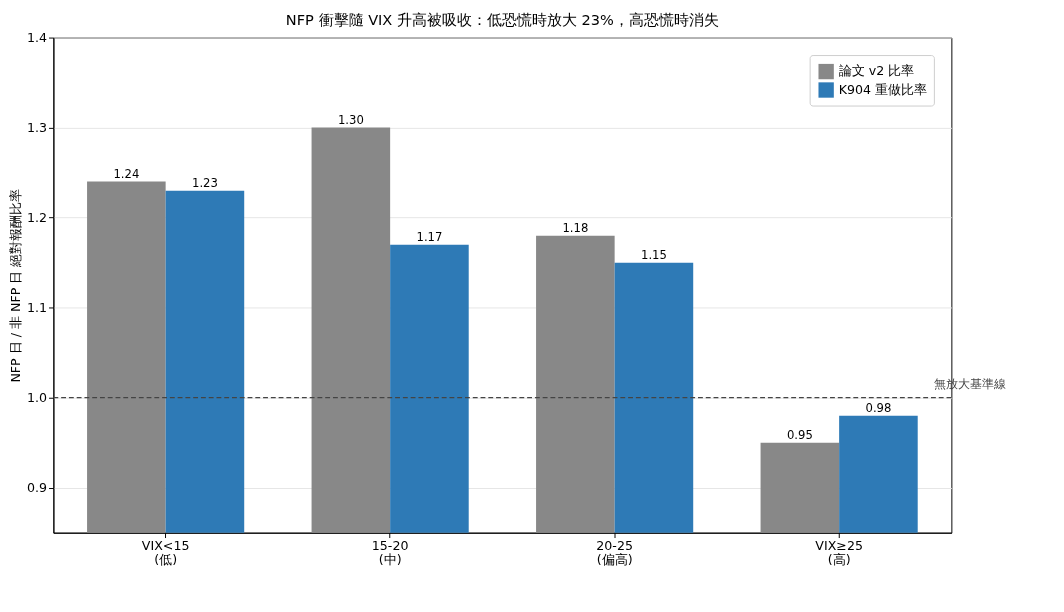  Describe the element at coordinates (37, 37) in the screenshot. I see `y-tick-label: 1.4` at that location.